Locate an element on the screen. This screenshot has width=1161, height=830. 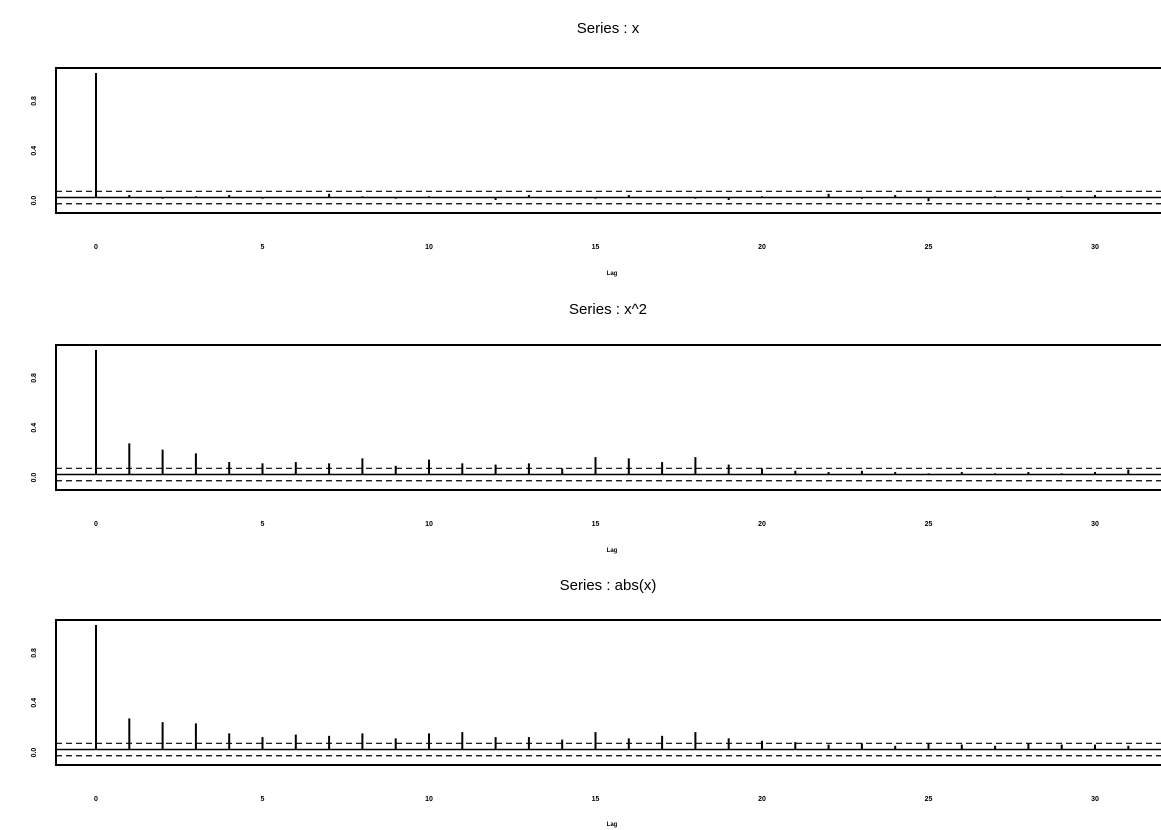
panel-title: Series : abs(x) is located at coordinates (608, 585).